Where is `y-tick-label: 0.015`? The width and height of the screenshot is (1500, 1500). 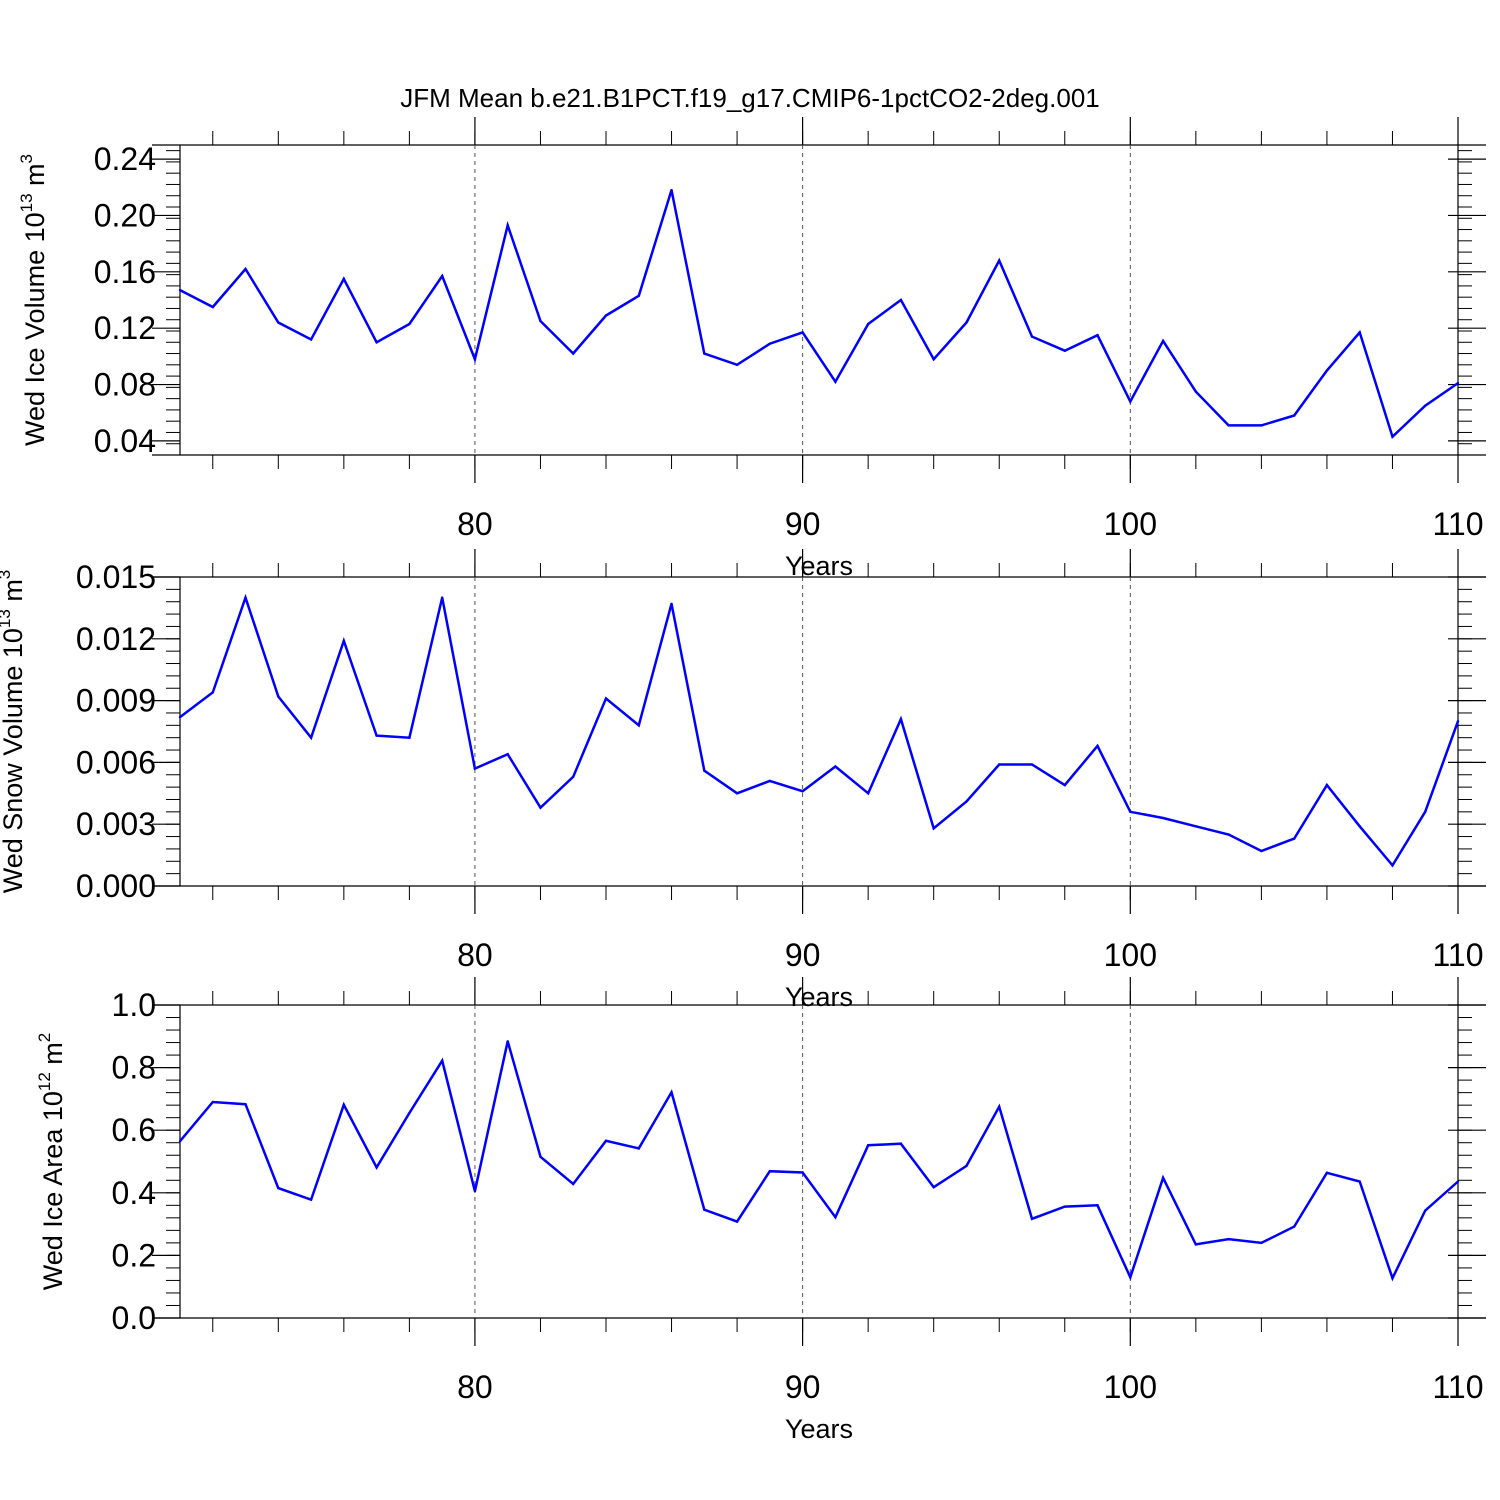 y-tick-label: 0.015 is located at coordinates (116, 577).